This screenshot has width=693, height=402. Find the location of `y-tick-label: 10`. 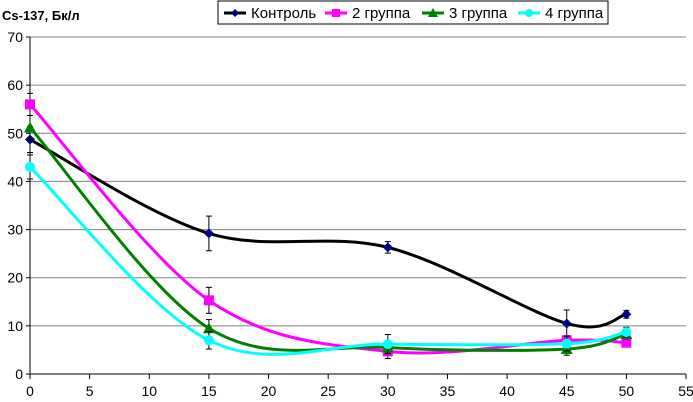

y-tick-label: 10 is located at coordinates (15, 326).